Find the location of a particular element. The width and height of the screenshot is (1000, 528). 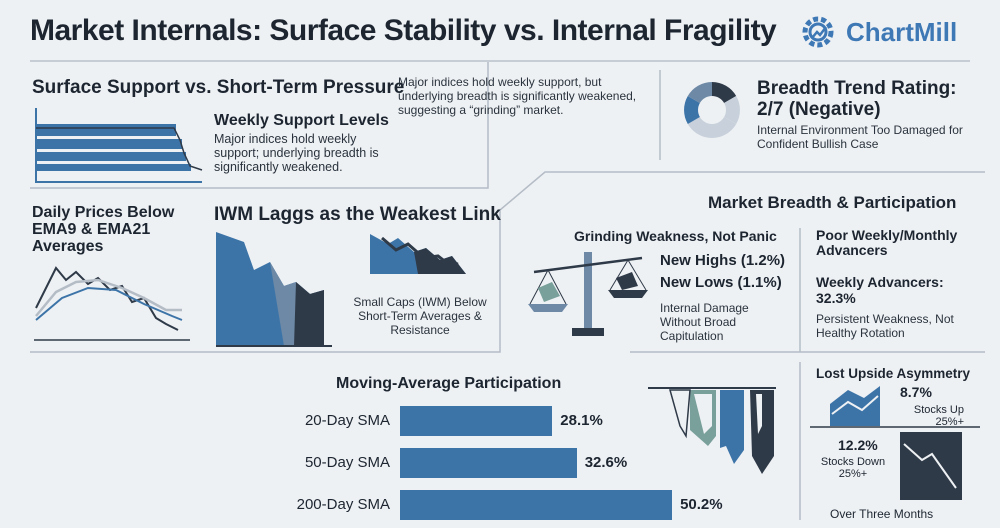

stocks-up-value: 8.7% is located at coordinates (916, 392).